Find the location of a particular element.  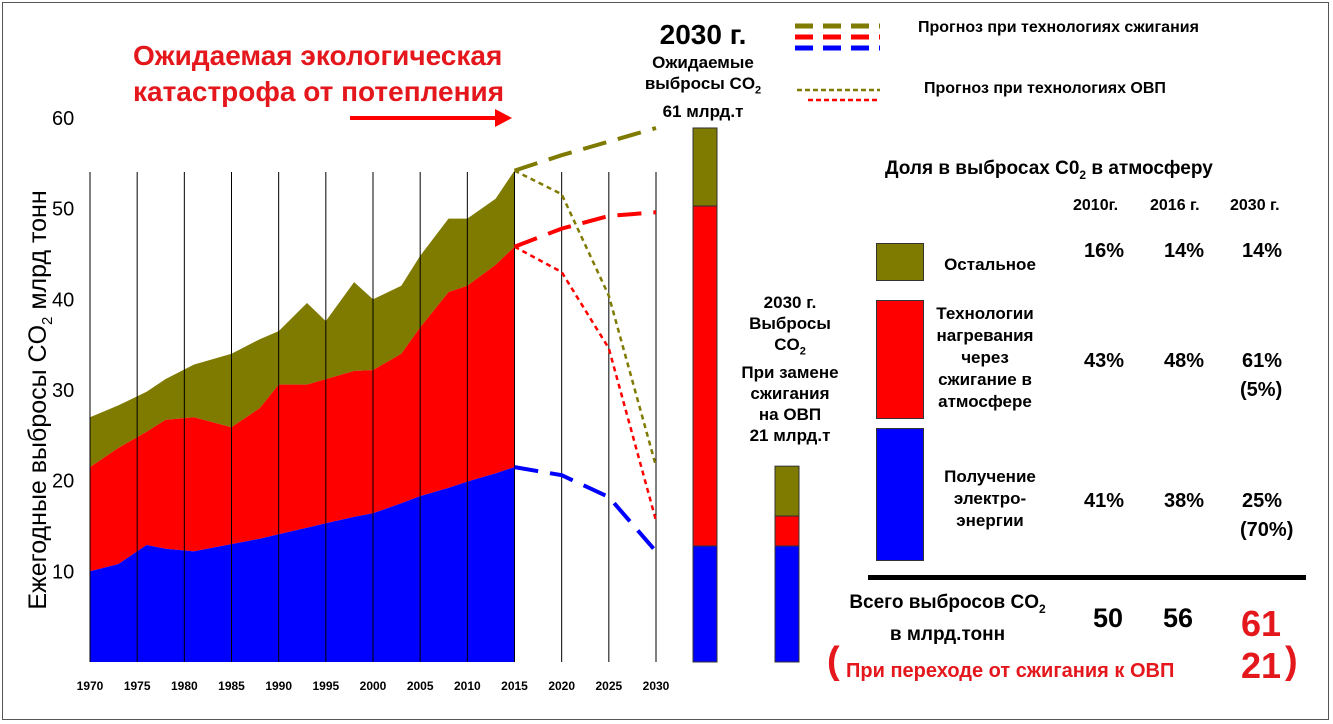

total-2016: 56 is located at coordinates (1178, 618).